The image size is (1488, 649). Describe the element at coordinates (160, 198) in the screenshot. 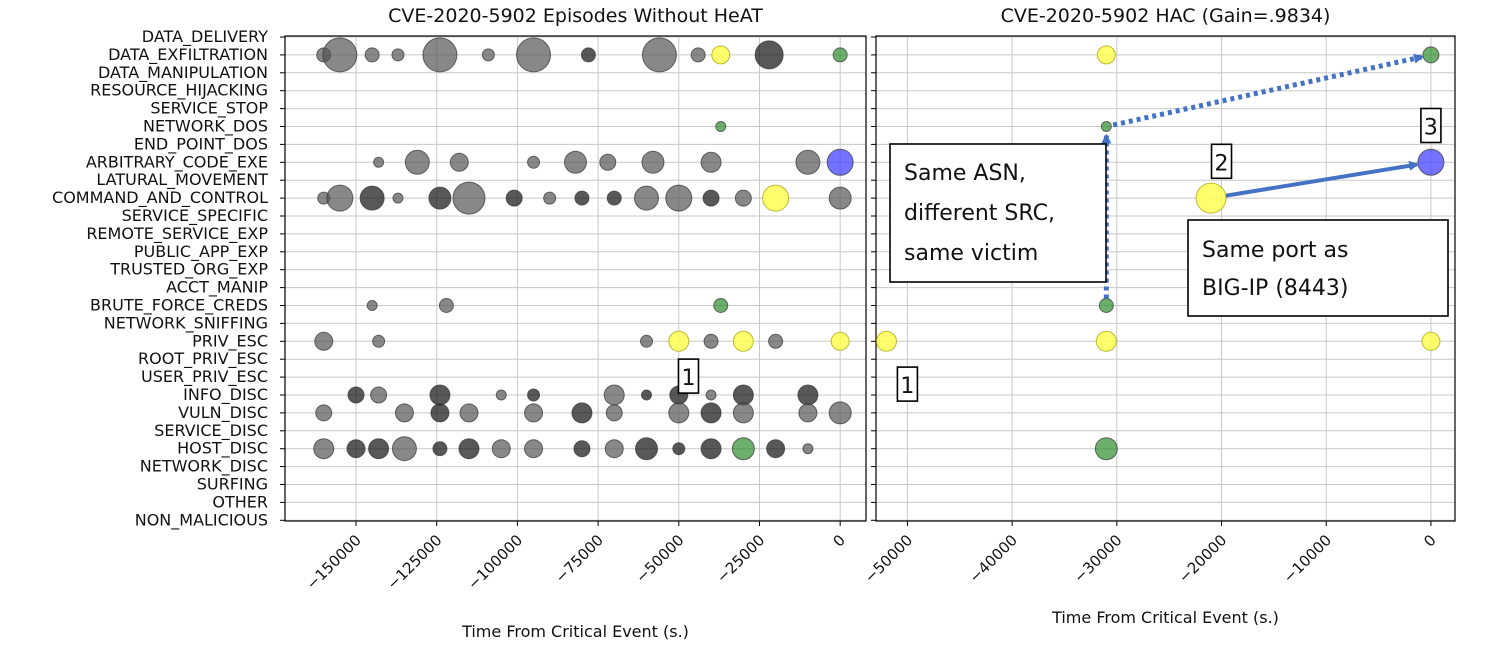

I see `y-tick-label: COMMAND_AND_CONTROL` at that location.